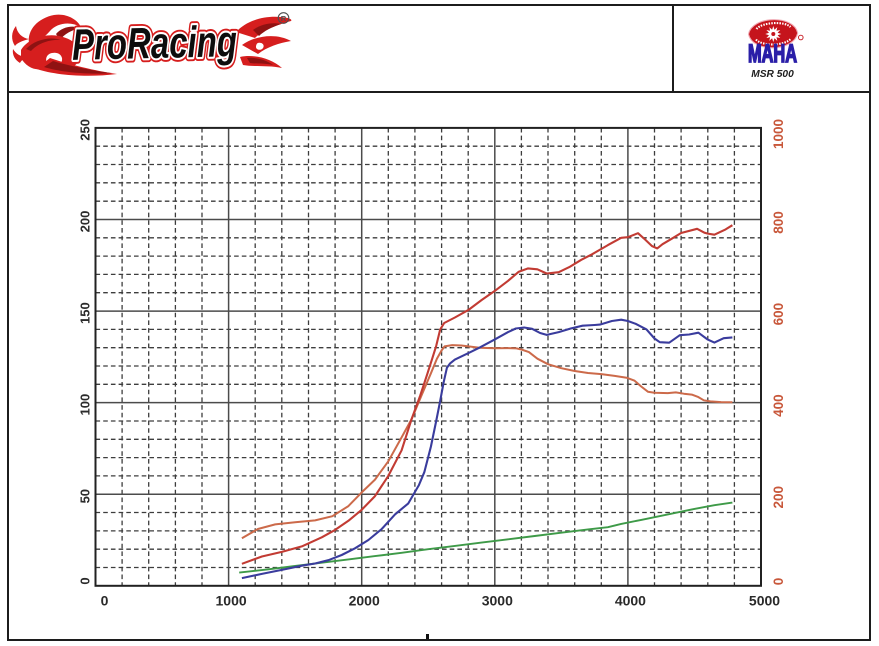 The image size is (879, 646). What do you see at coordinates (630, 601) in the screenshot?
I see `svg-text: 4000` at bounding box center [630, 601].